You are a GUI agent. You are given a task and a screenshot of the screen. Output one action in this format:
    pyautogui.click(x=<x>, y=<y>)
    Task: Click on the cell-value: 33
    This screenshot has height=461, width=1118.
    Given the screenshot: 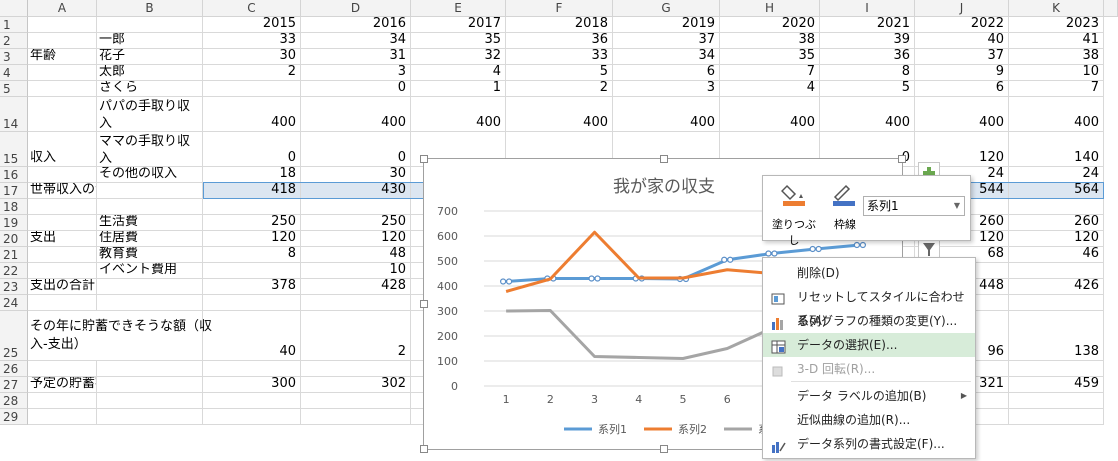 What is the action you would take?
    pyautogui.click(x=252, y=41)
    